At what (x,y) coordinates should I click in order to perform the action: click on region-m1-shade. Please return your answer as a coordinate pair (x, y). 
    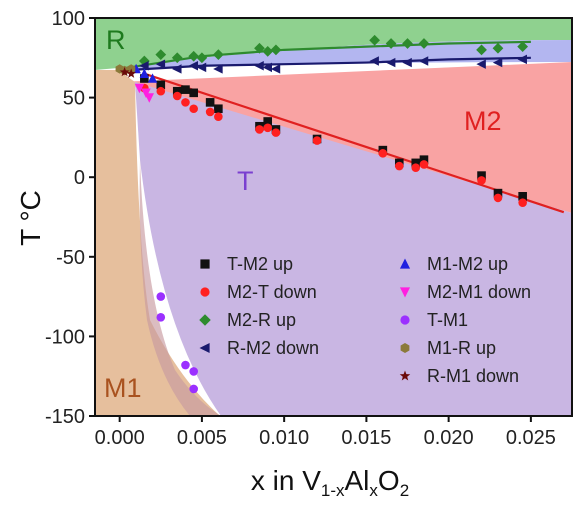
    Looking at the image, I should click on (180, 288).